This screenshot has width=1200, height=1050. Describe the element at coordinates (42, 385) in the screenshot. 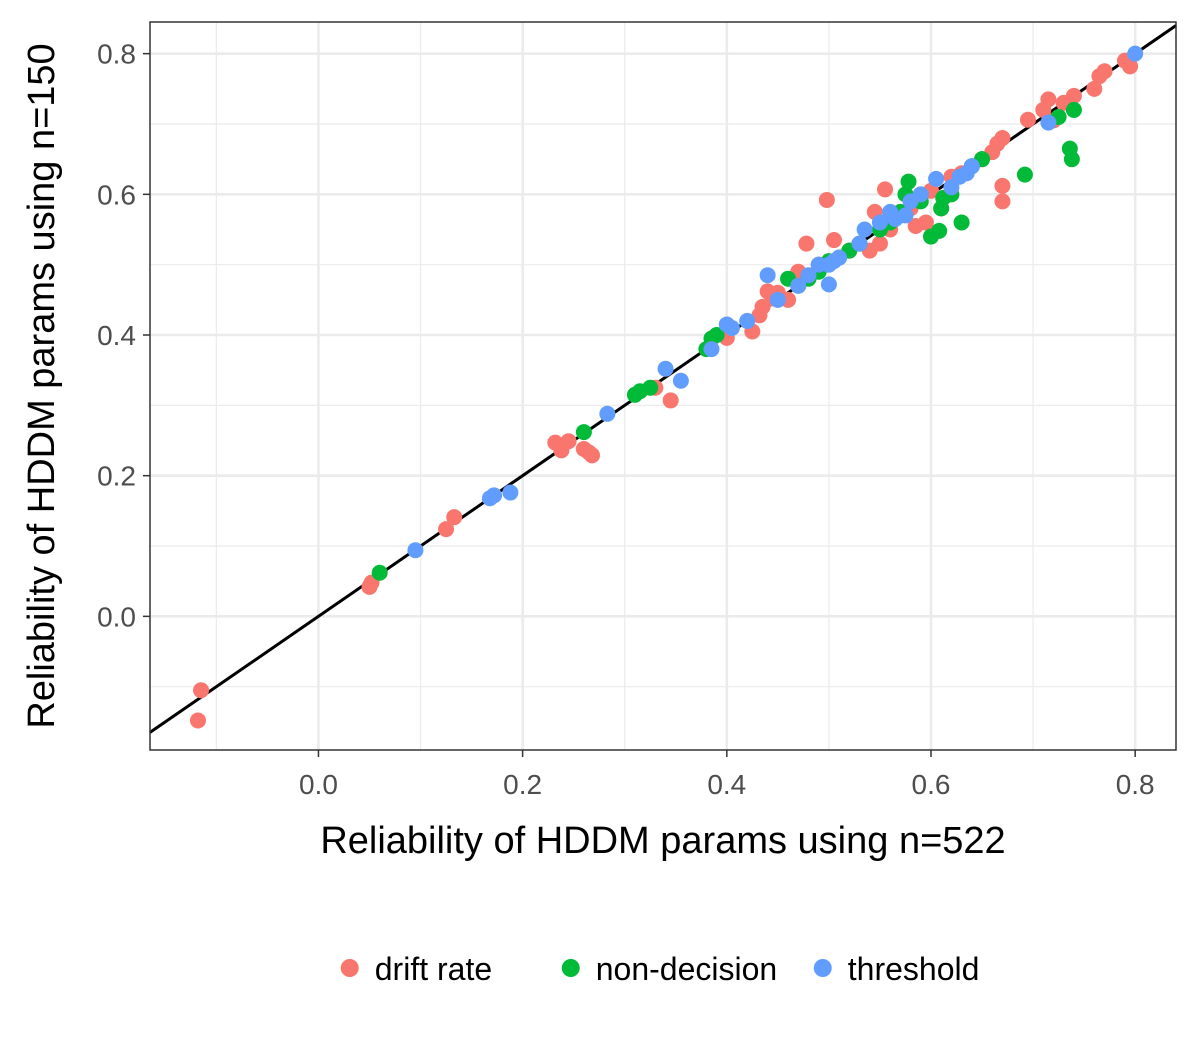

I see `y-axis-title: Reliability of HDDM params using n=150` at that location.